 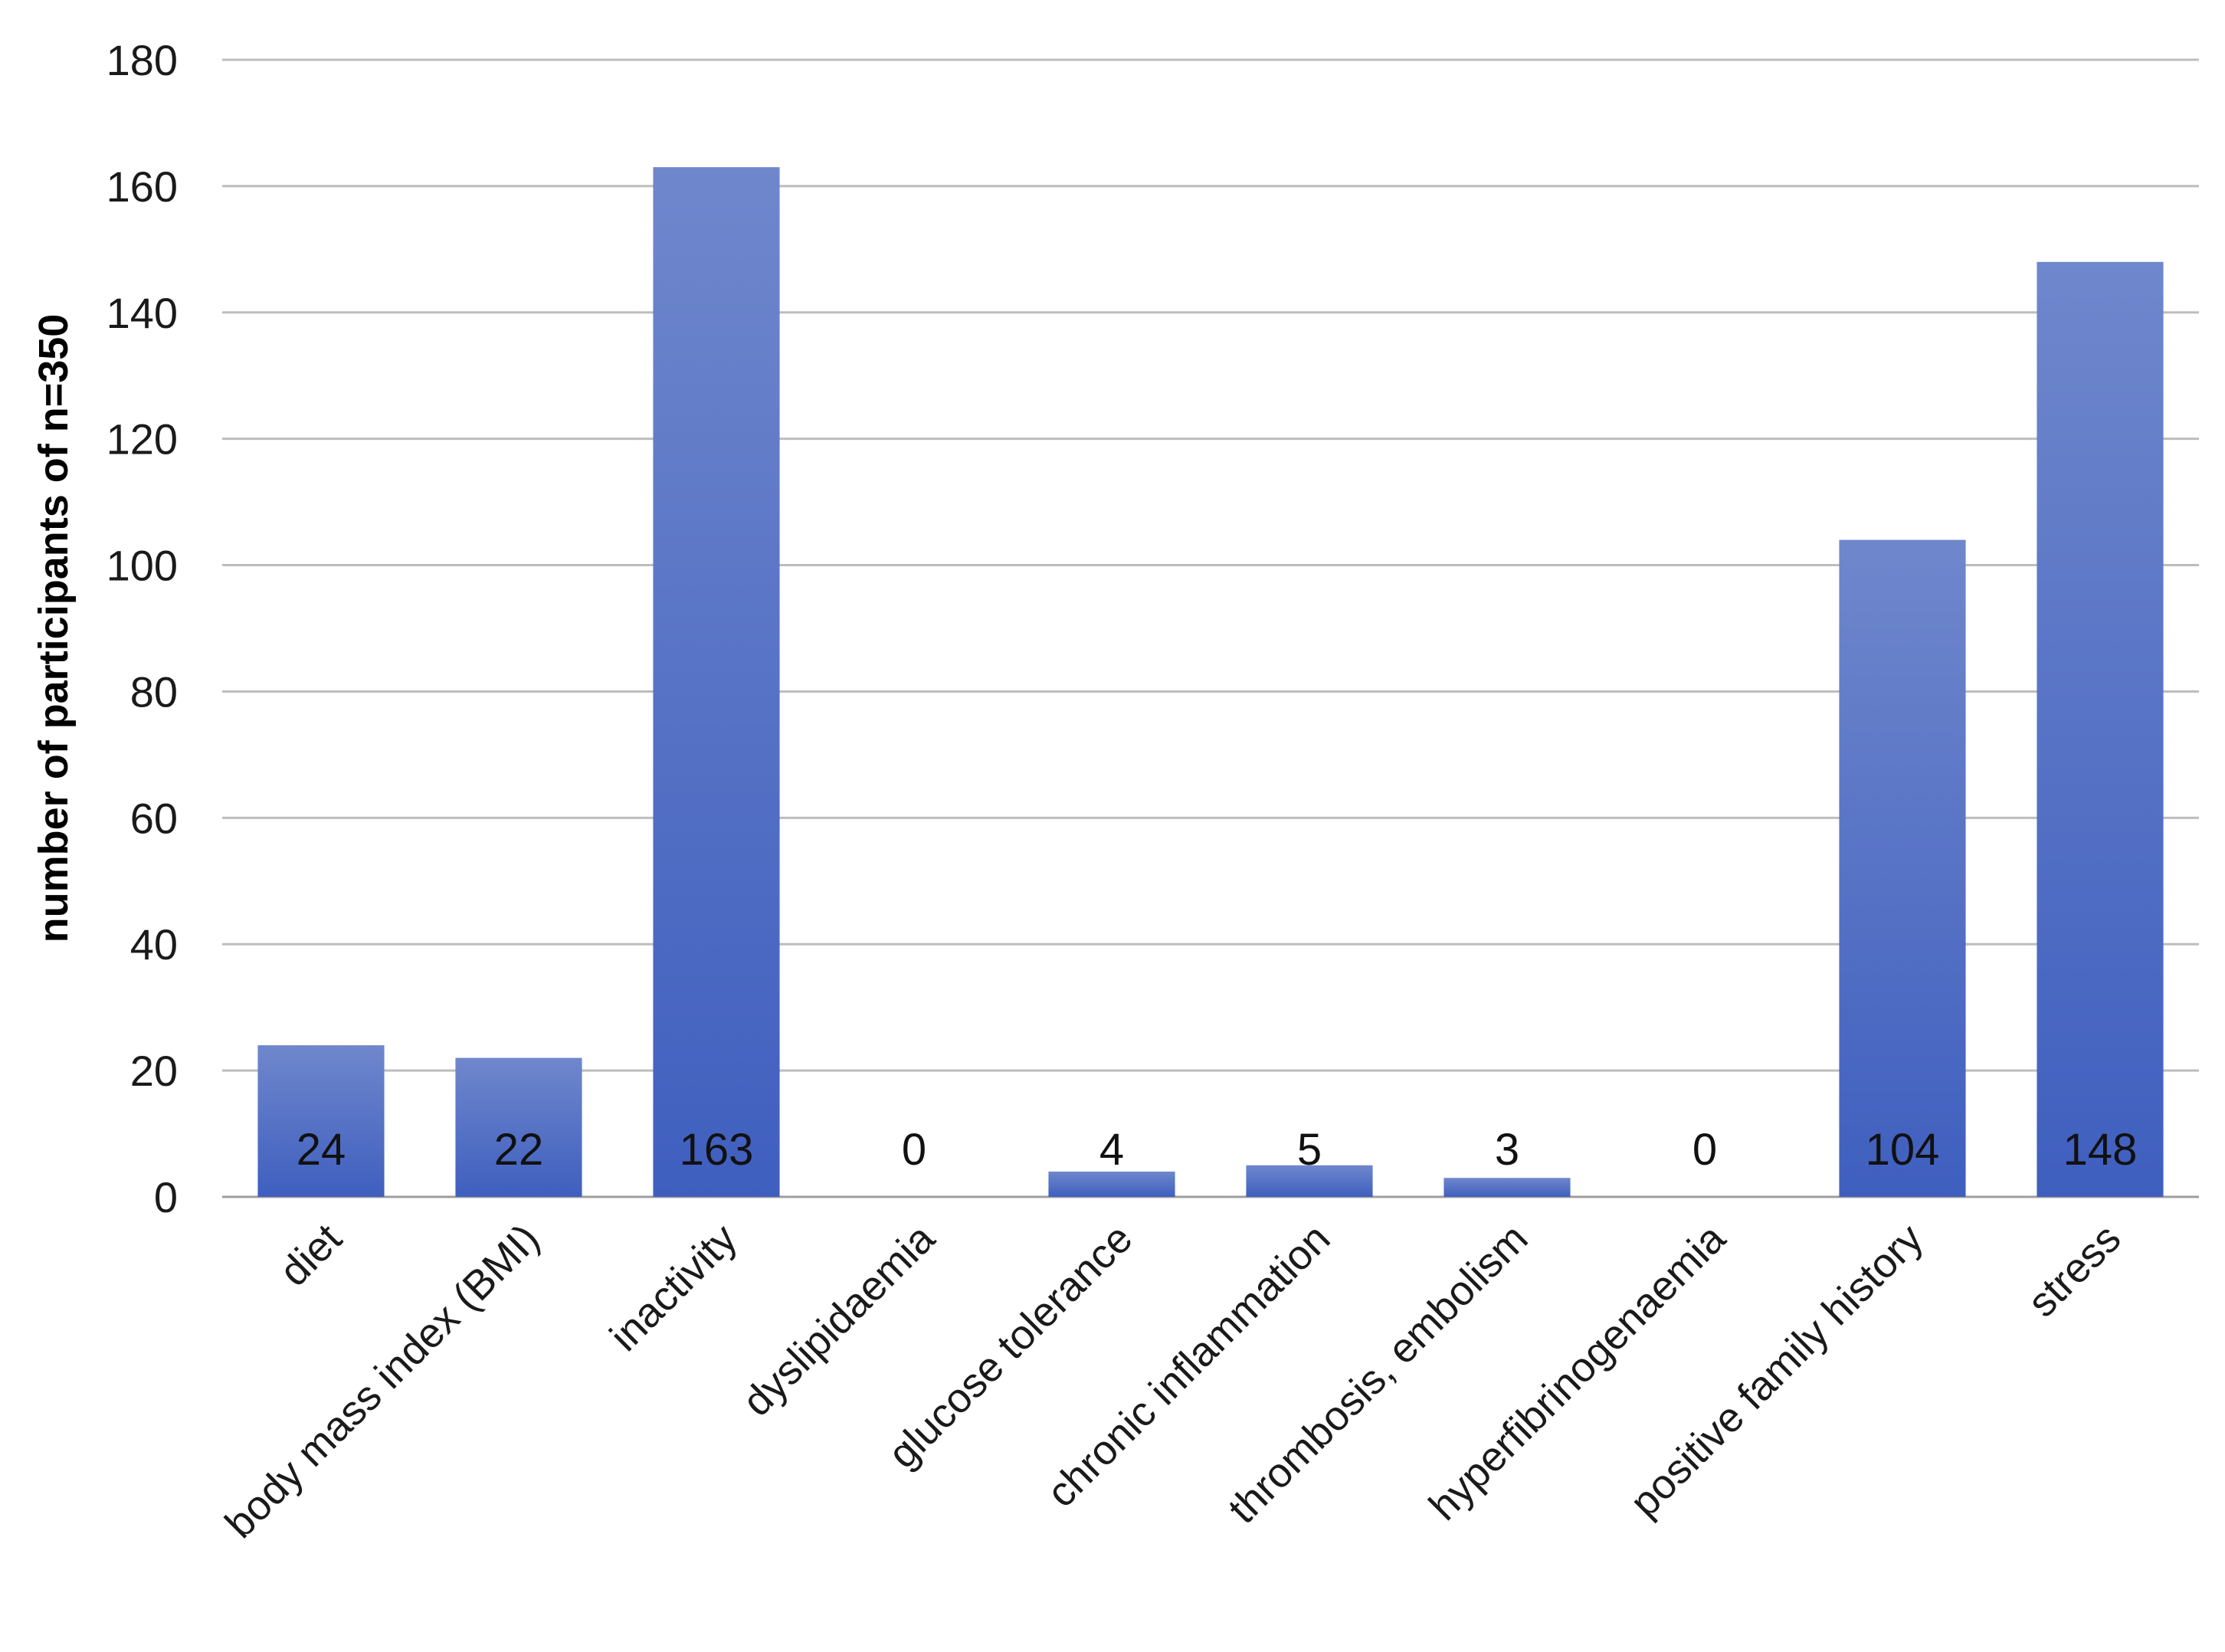 I want to click on y-tick-label: 100, so click(x=142, y=566).